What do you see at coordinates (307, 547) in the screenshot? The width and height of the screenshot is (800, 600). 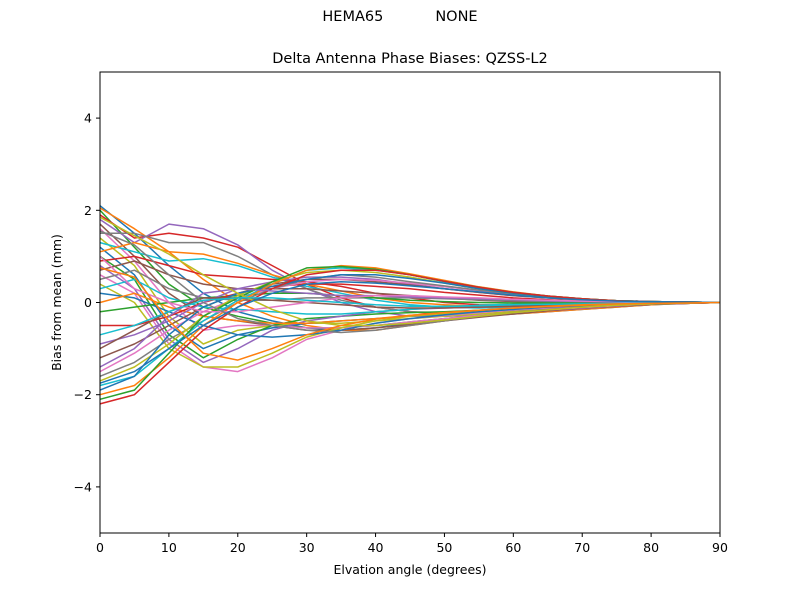 I see `x-tick-label: 30` at bounding box center [307, 547].